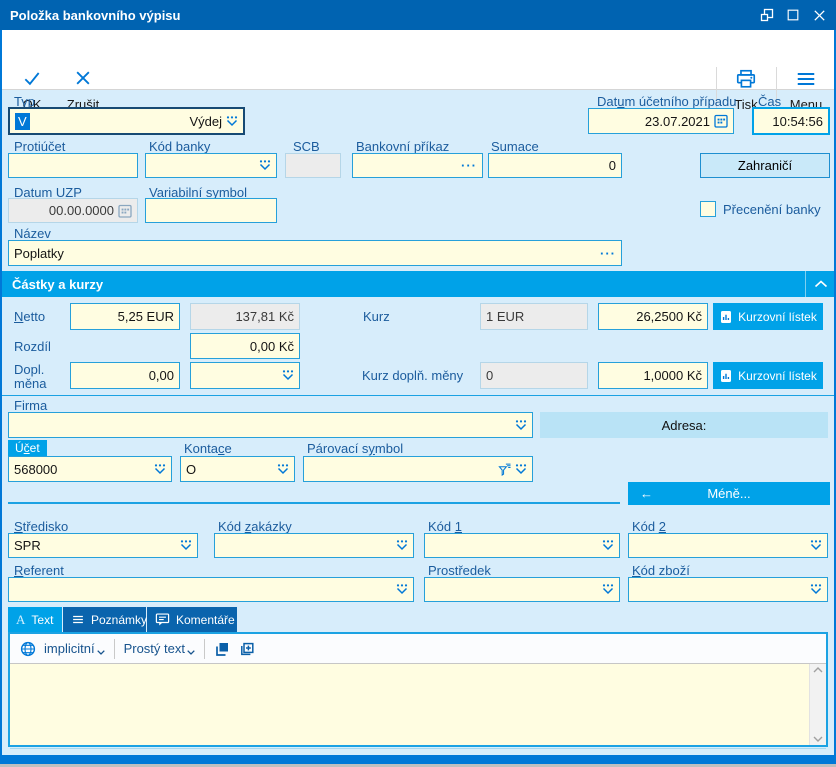  I want to click on window-title: Položka bankovního výpisu, so click(95, 15).